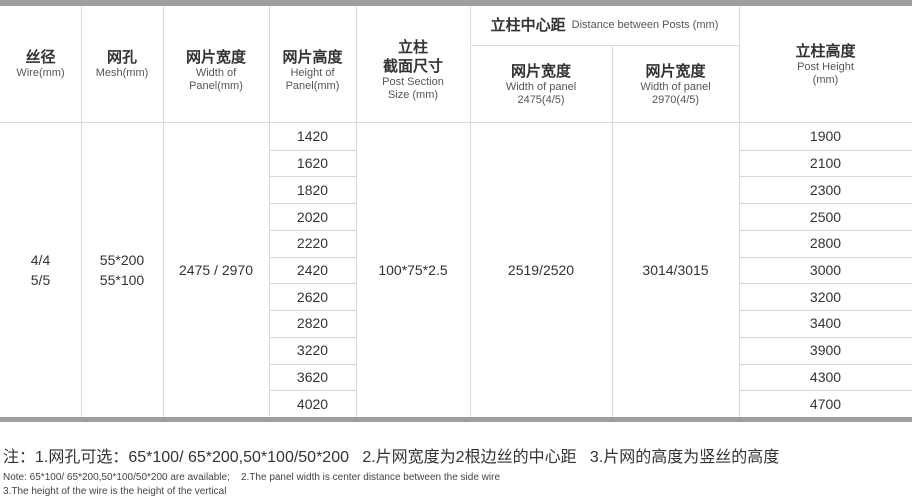 The height and width of the screenshot is (504, 912). I want to click on header-panel-height-en2: Panel(mm), so click(312, 85).